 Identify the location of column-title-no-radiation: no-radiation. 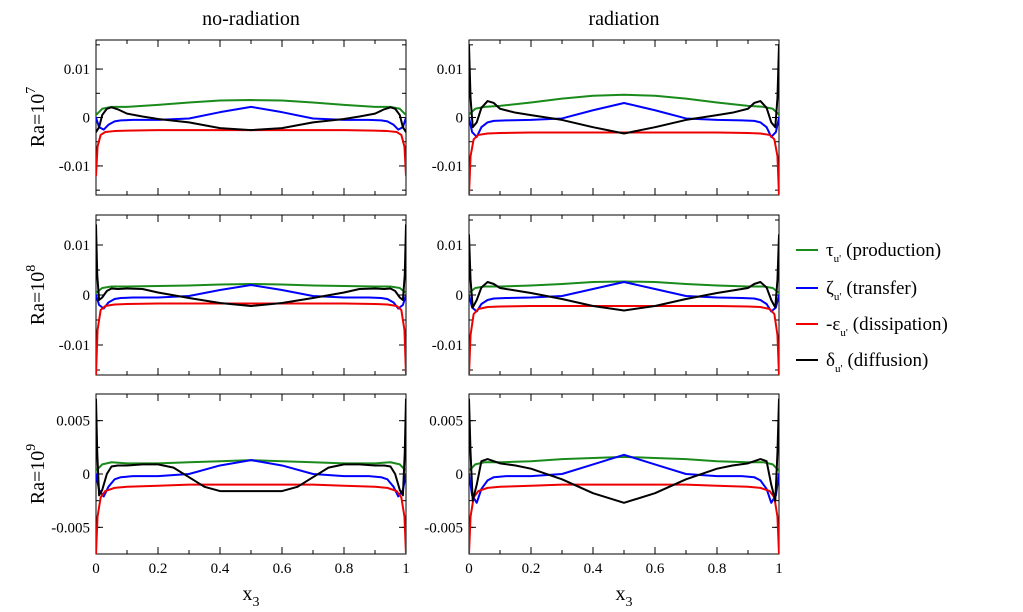
(251, 19).